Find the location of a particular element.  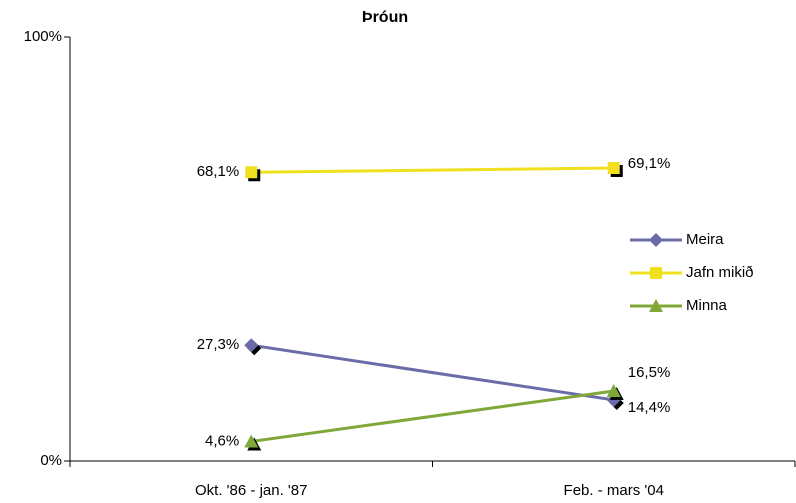

legend-label: Meira is located at coordinates (705, 239).